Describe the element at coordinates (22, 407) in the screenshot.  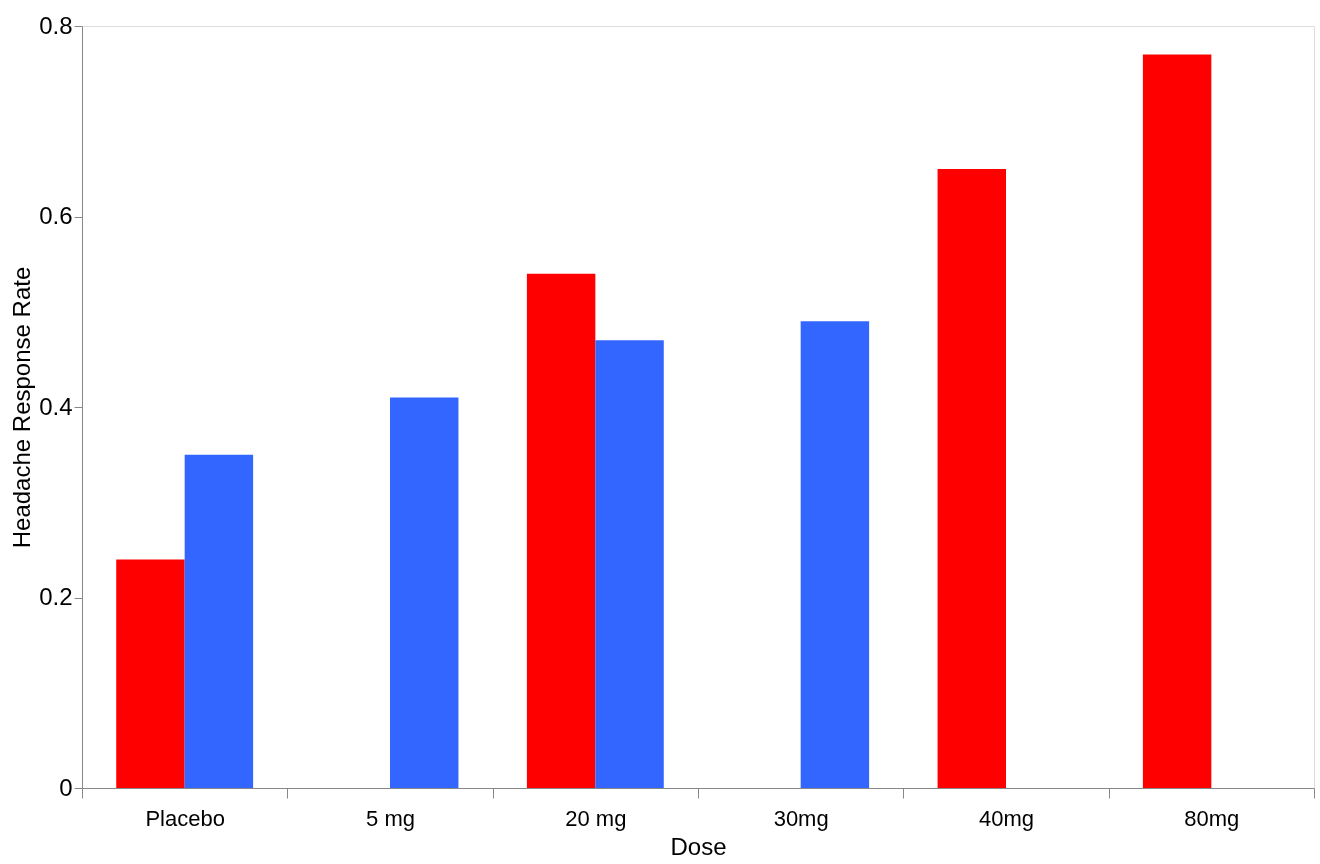
I see `y-axis-title: Headache Response Rate` at that location.